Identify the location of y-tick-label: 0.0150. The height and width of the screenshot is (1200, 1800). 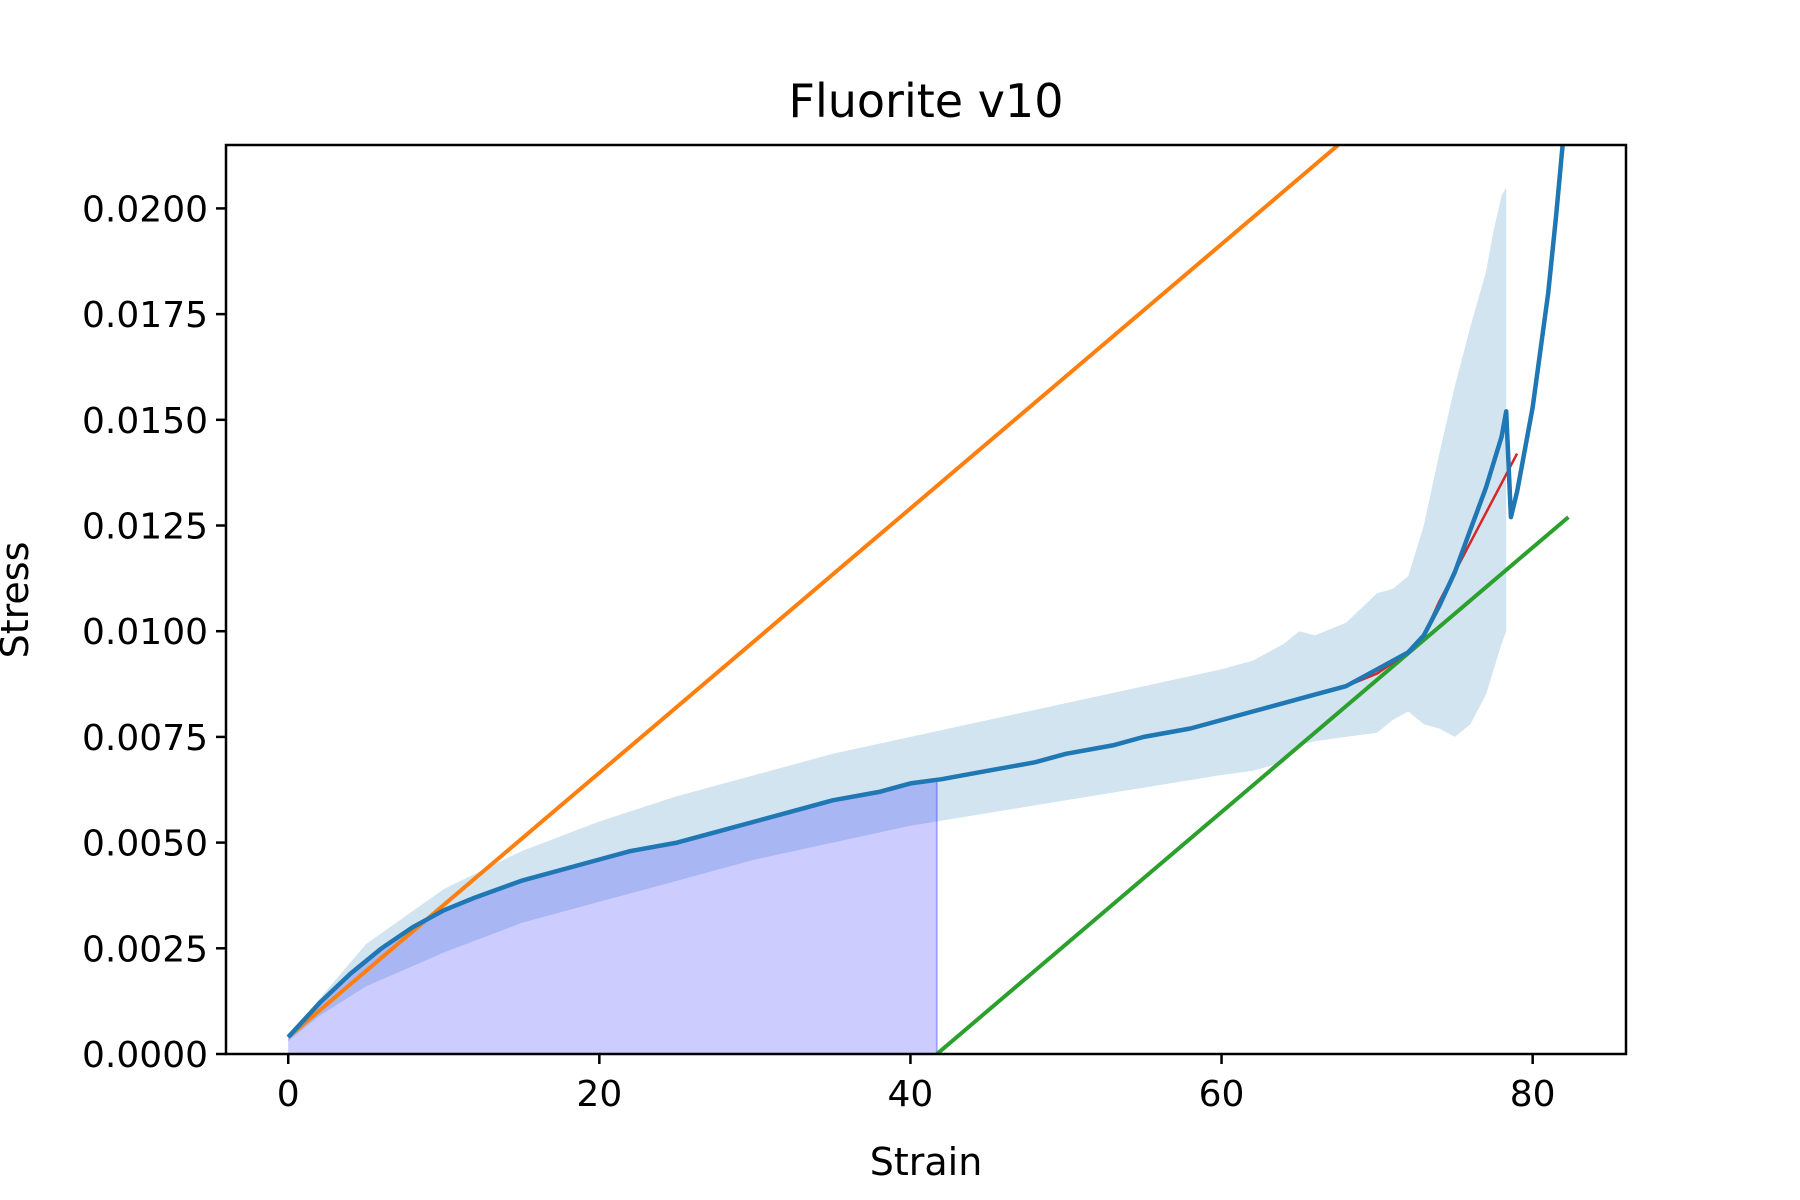
(145, 421).